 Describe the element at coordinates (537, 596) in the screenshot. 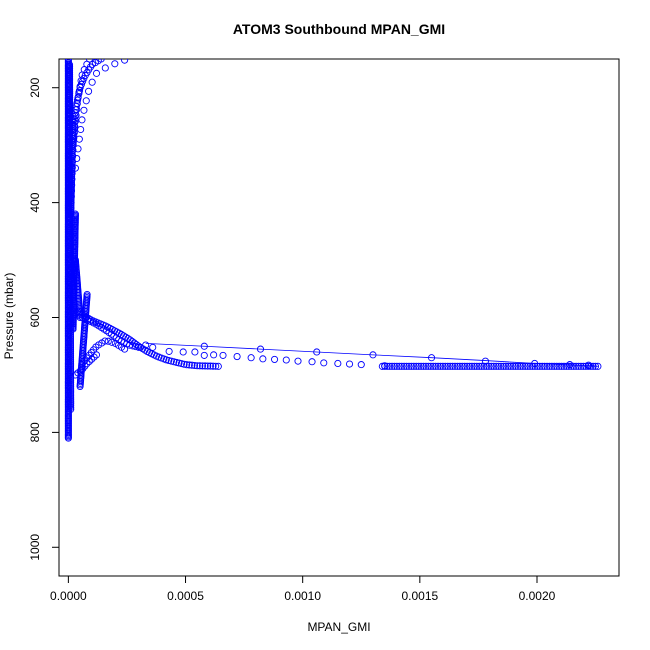

I see `x-tick-label: 0.0020` at that location.